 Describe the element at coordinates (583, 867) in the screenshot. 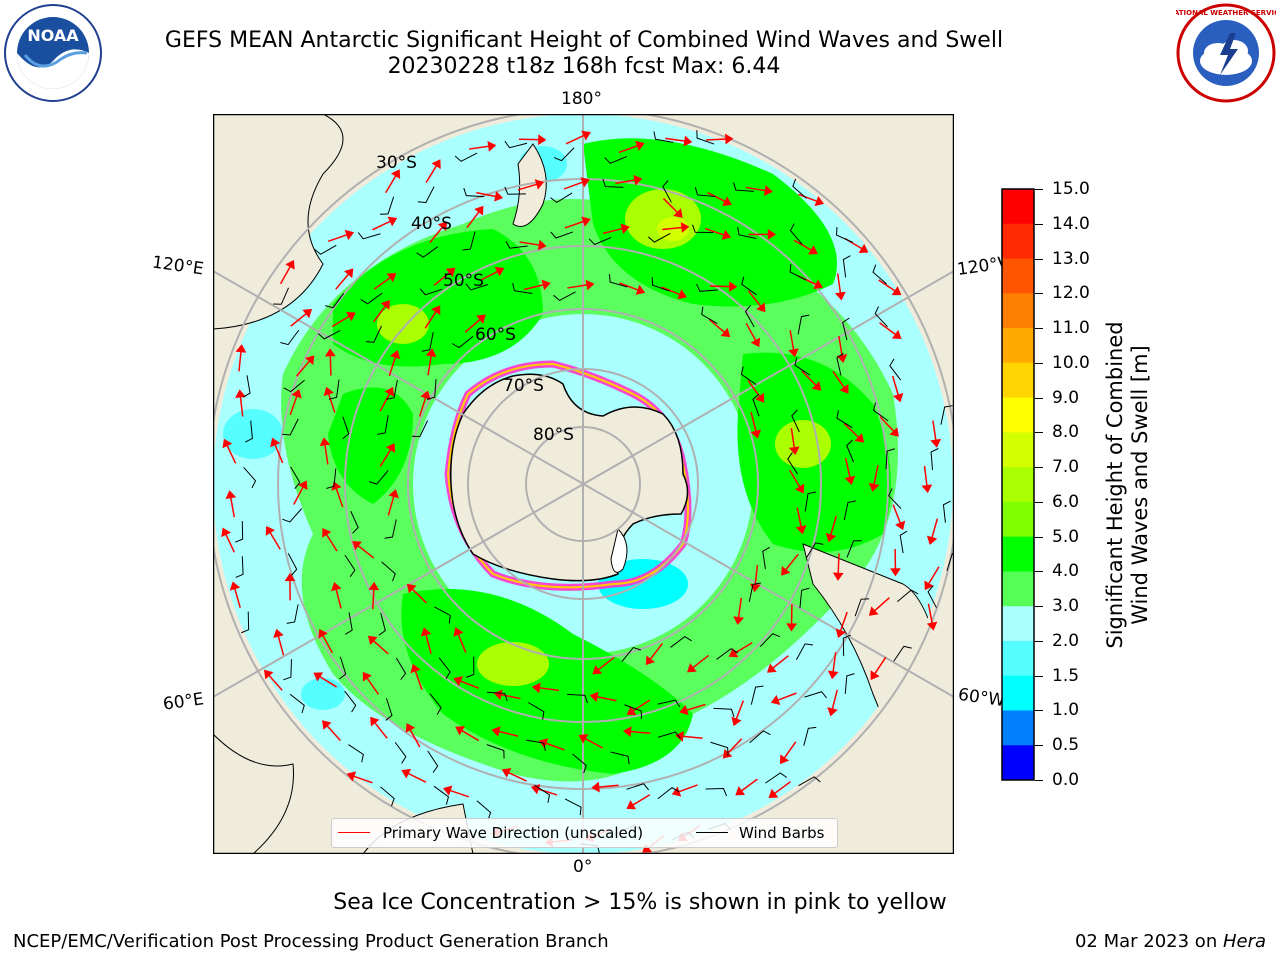

I see `lon-label-0: 0°` at that location.